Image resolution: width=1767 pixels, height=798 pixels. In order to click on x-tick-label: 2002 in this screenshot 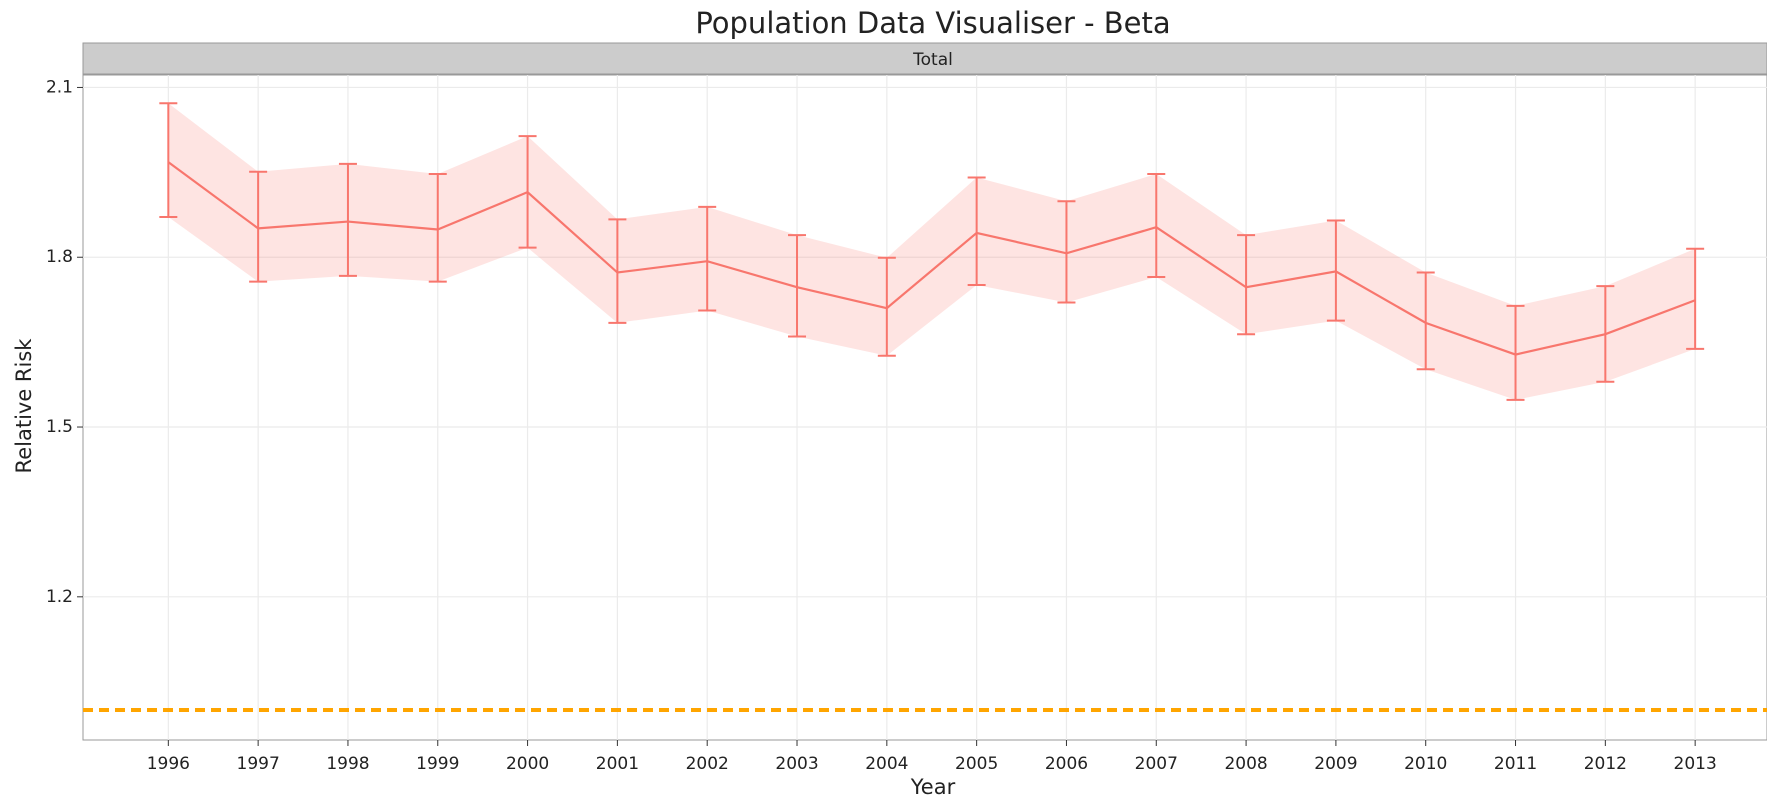, I will do `click(707, 764)`.